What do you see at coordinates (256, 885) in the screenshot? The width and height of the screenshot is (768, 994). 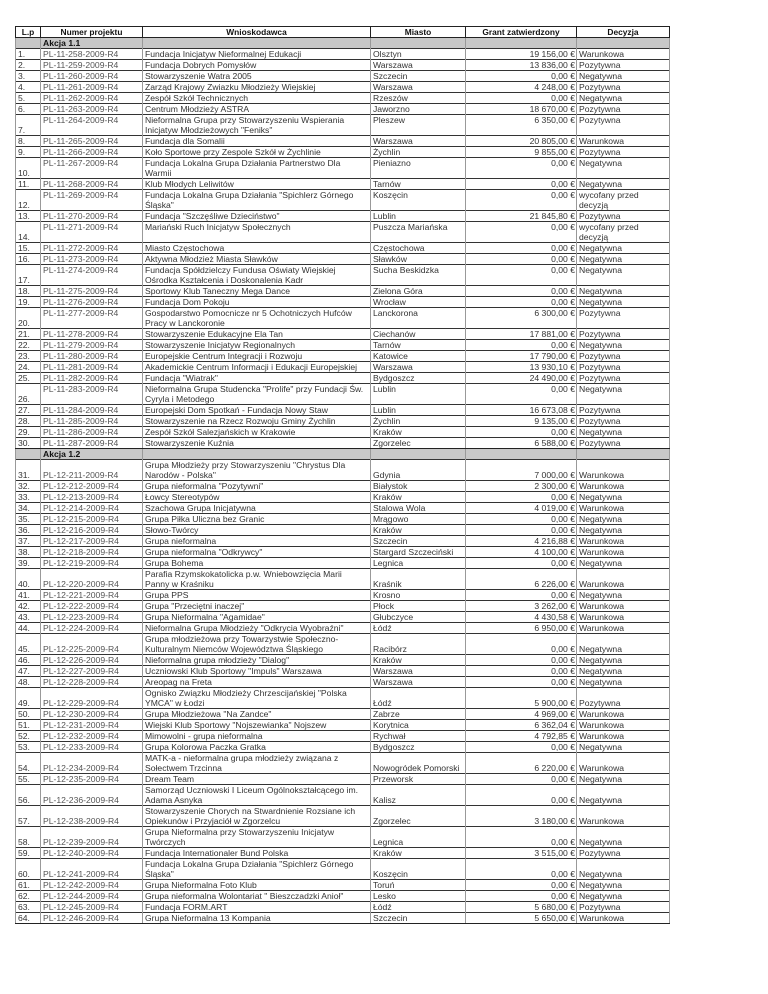 I see `applicant-cell: Grupa Nieformalna Foto Klub` at bounding box center [256, 885].